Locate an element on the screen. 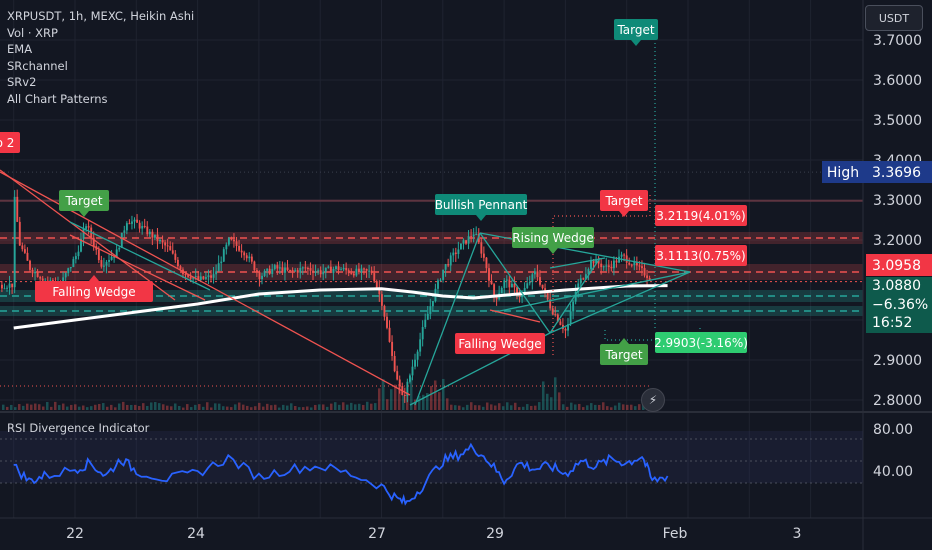 The height and width of the screenshot is (550, 932). legend-title: XRPUSDT, 1h, MEXC, Heikin Ashi is located at coordinates (101, 16).